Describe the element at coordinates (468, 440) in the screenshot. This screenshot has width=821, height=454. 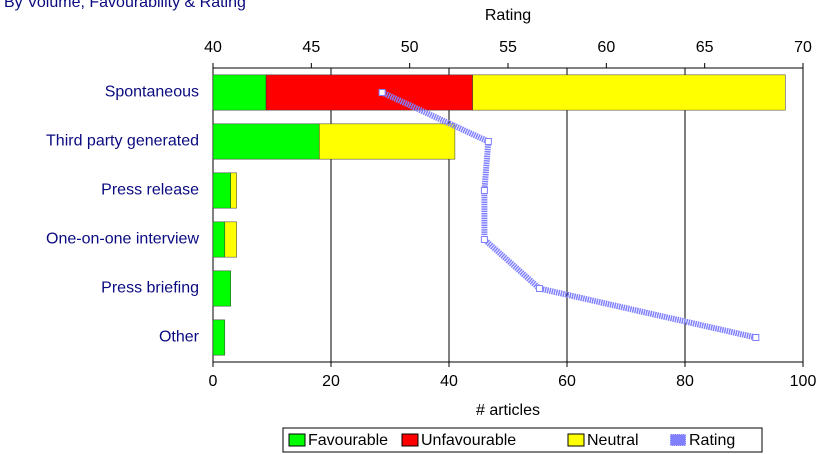
I see `legend-label: Unfavourable` at that location.